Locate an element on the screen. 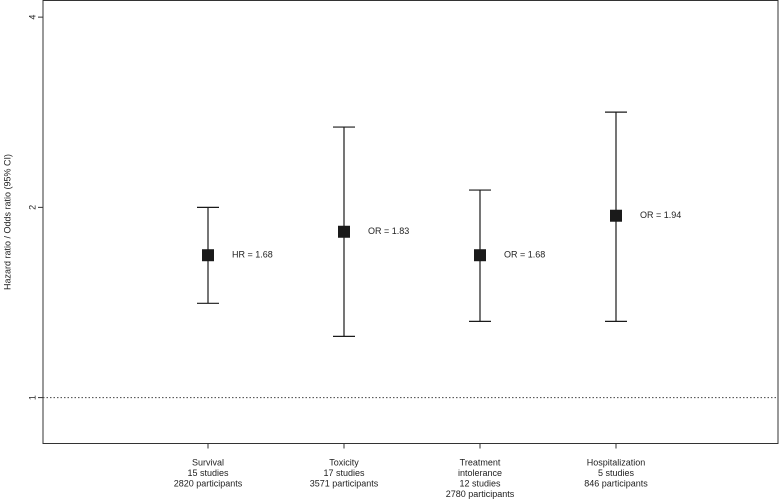 The image size is (779, 502). x-tick-label: 12 studies is located at coordinates (480, 483).